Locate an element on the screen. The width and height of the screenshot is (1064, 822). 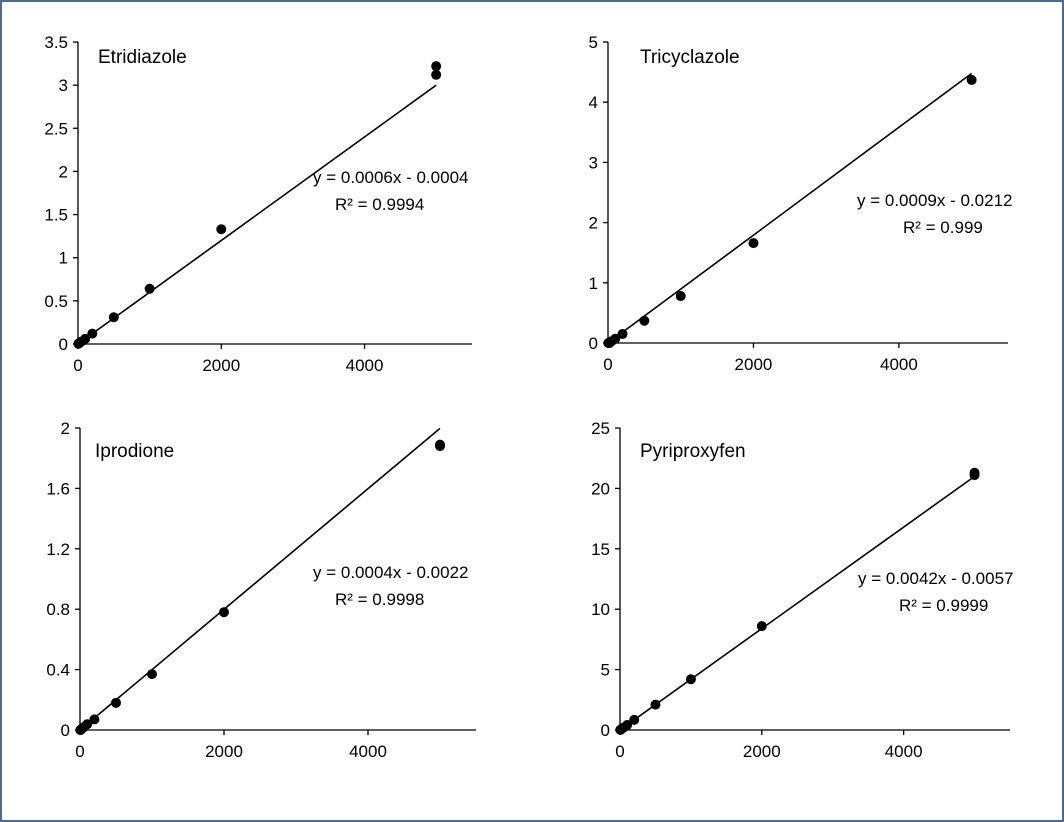
y-tick-label: 4 is located at coordinates (593, 102).